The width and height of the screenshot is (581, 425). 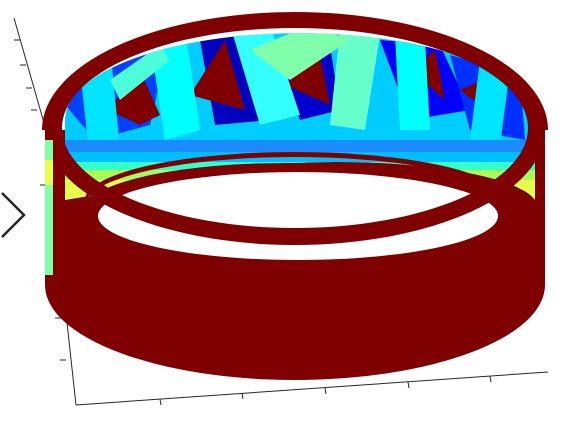 I want to click on chevron-left-icon, so click(x=15, y=215).